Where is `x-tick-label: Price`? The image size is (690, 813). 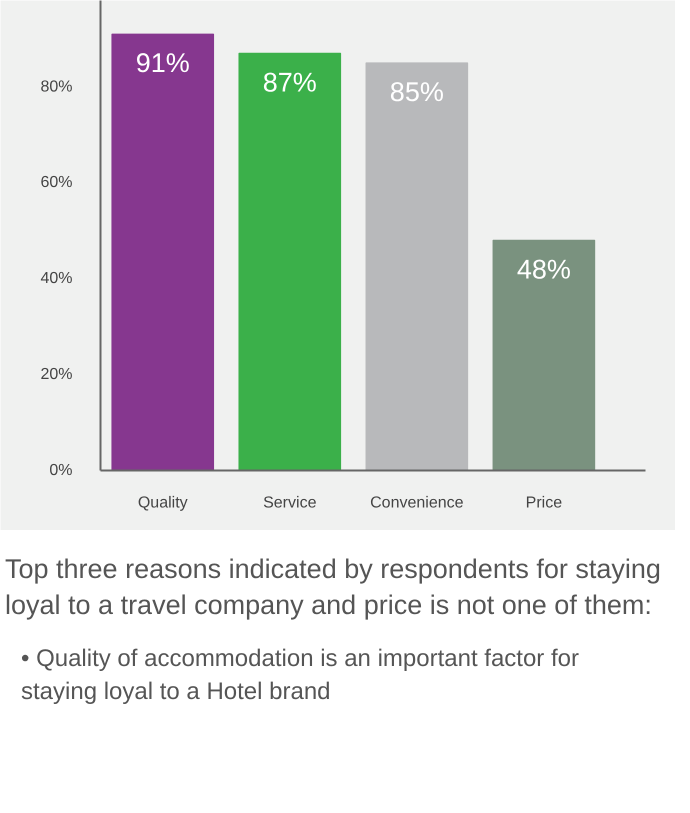
x-tick-label: Price is located at coordinates (544, 503).